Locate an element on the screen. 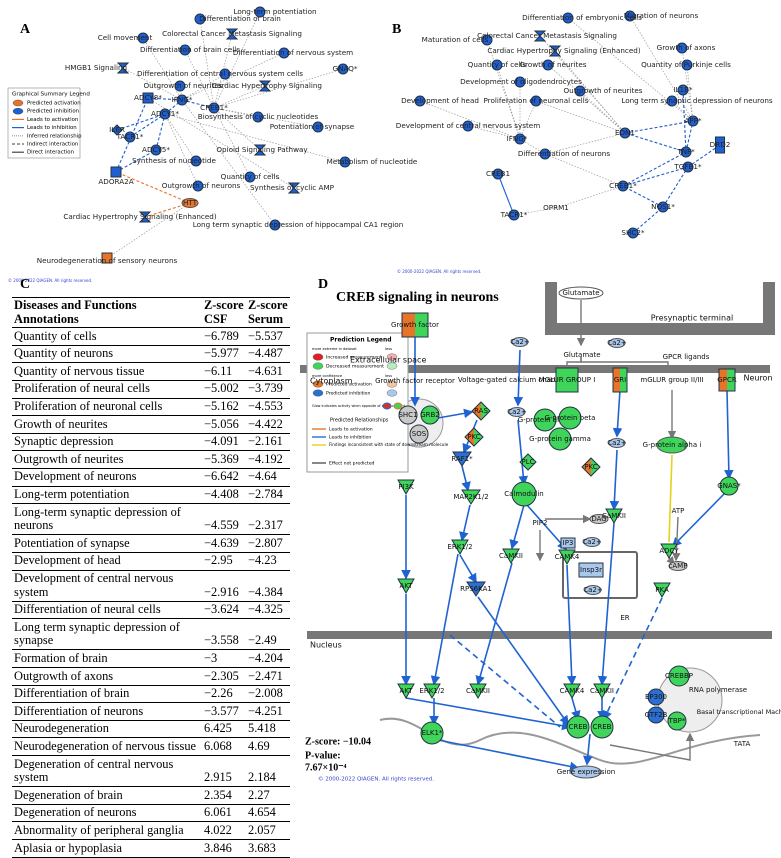  table-row: Differentiation of brain −2.26 −2.008 is located at coordinates (151, 693).